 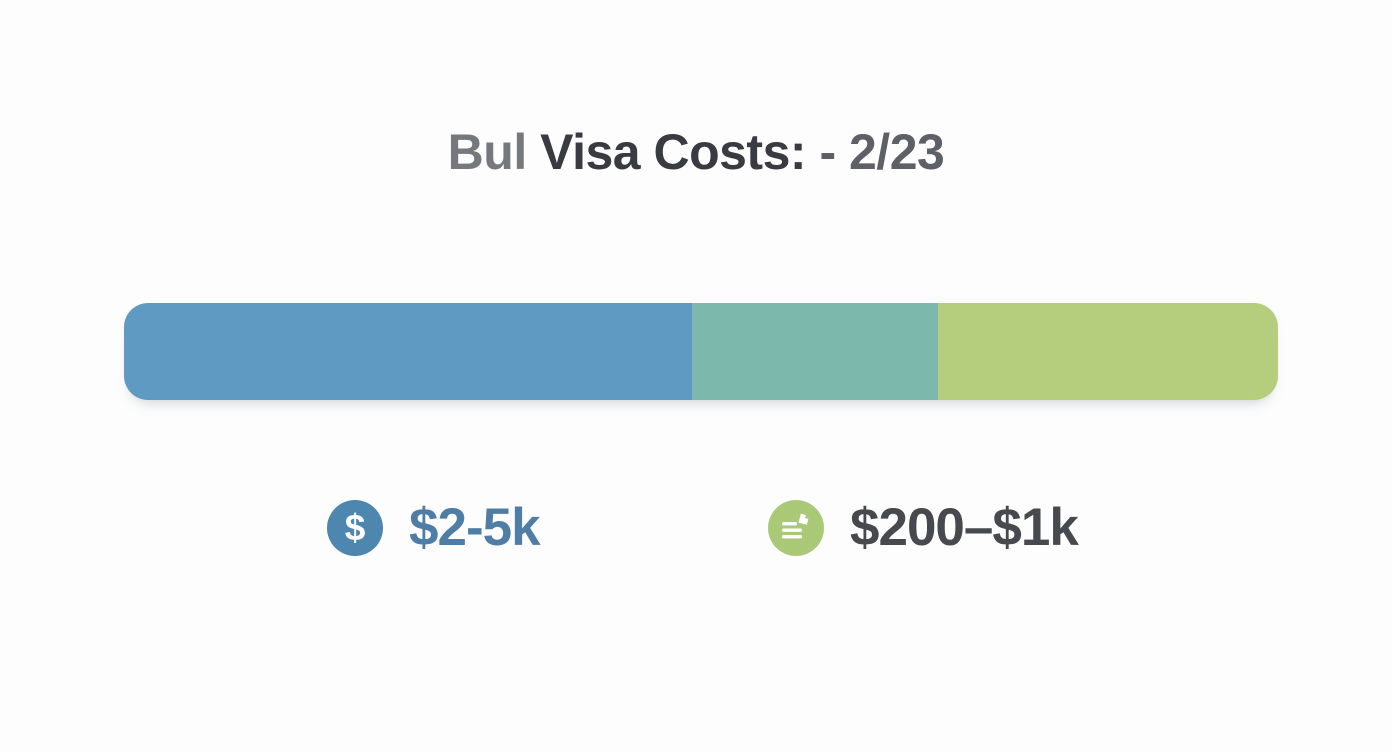 I want to click on title-prefix: Bul, so click(x=487, y=151).